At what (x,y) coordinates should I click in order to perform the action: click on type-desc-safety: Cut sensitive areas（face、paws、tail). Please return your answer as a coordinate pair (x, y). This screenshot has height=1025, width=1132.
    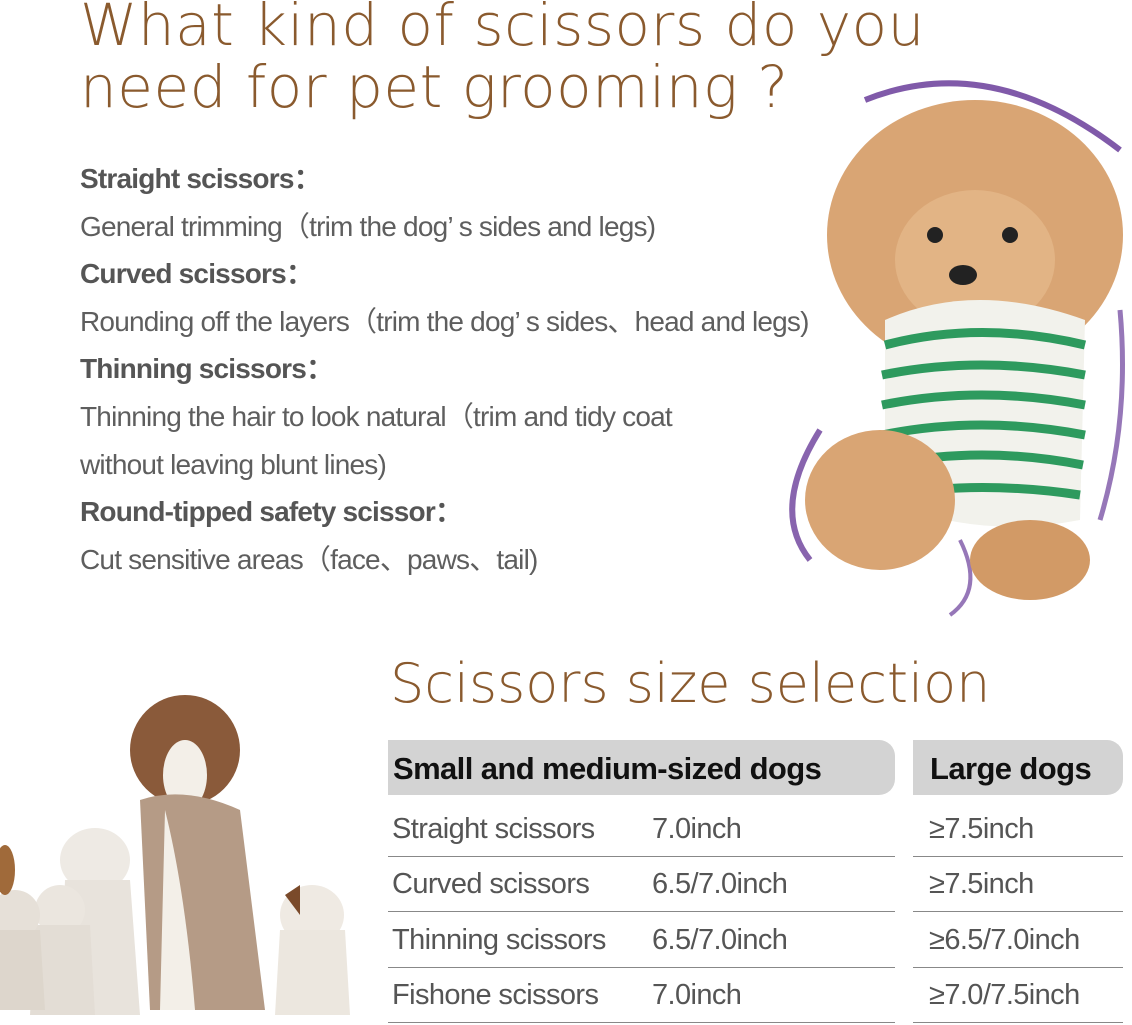
    Looking at the image, I should click on (309, 559).